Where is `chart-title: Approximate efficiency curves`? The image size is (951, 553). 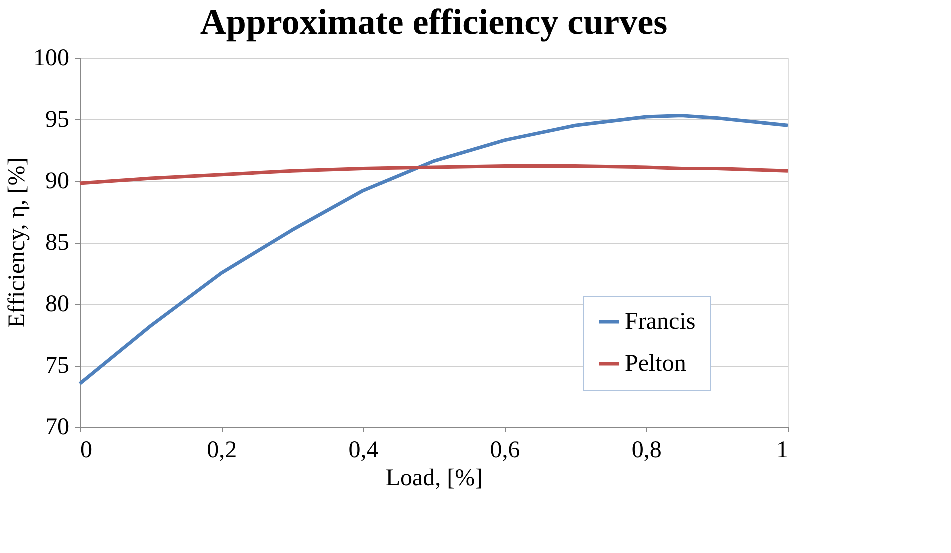
chart-title: Approximate efficiency curves is located at coordinates (434, 22).